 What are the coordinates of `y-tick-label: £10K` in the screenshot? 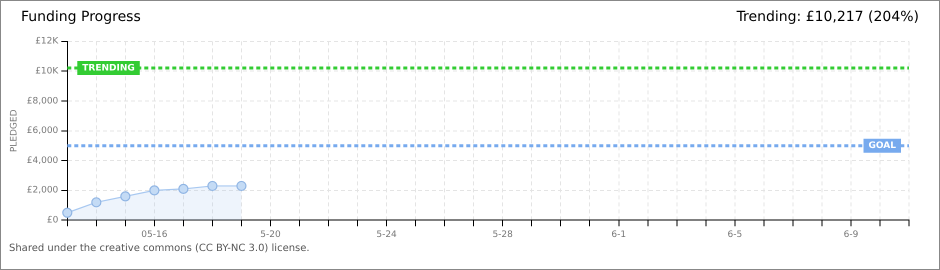 It's located at (47, 71).